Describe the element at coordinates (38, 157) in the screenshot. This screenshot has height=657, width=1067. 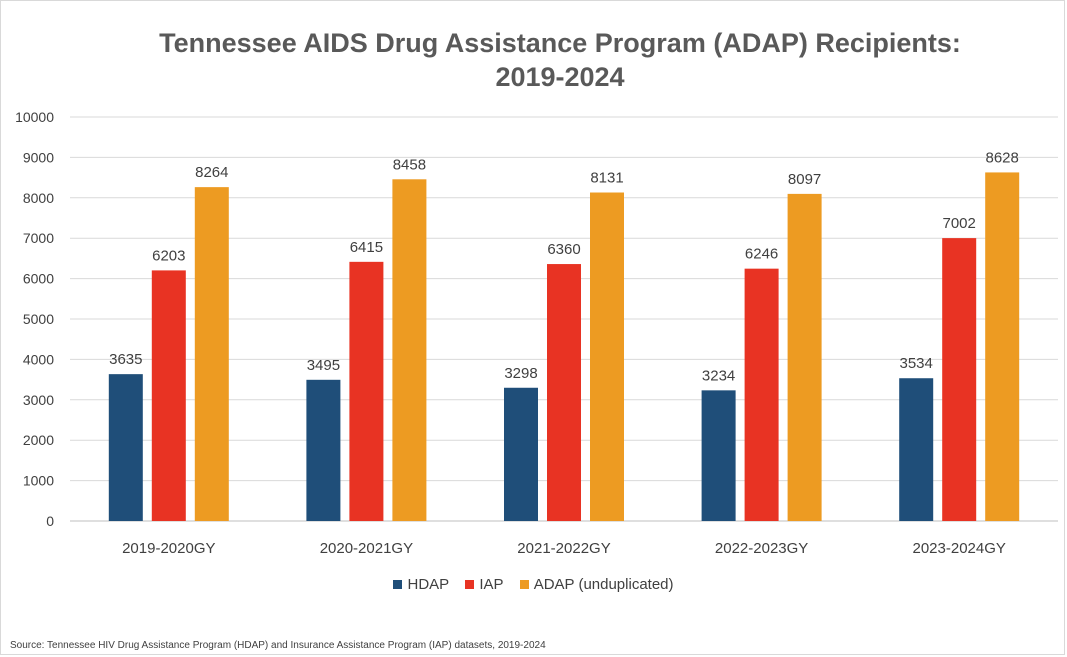
I see `y-tick-label-9000: 9000` at that location.